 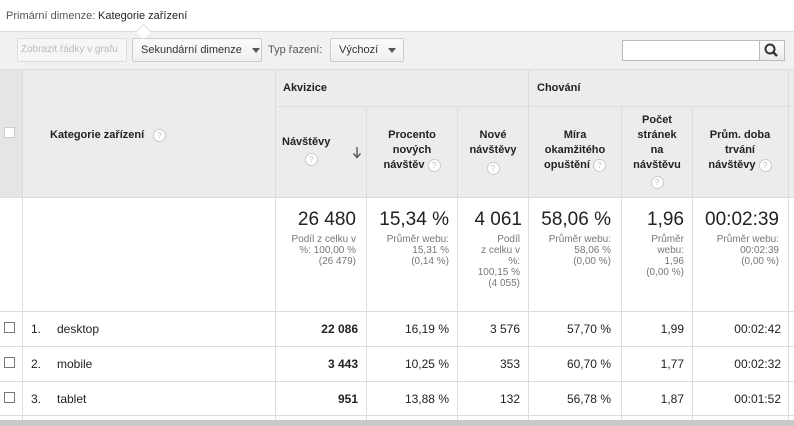 I want to click on total-description: Podíl z celku v %: 100,00 % (26 479), so click(x=316, y=250).